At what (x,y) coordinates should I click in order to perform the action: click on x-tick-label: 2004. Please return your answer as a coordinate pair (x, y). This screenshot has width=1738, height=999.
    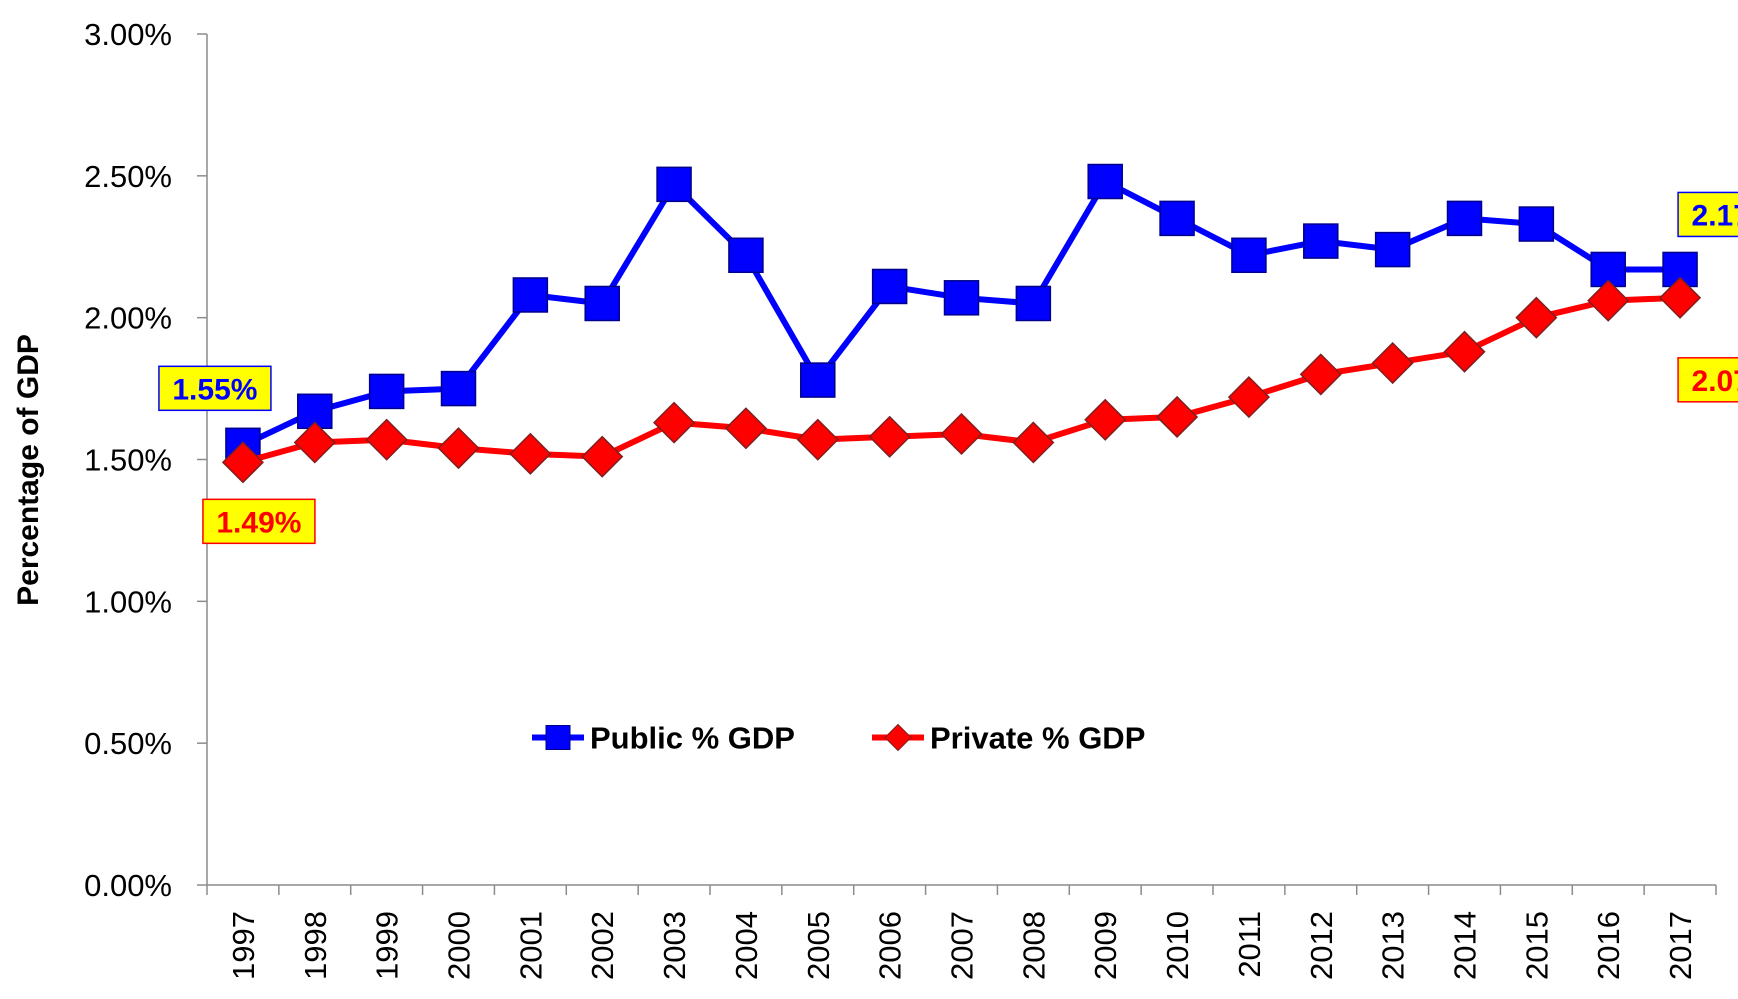
    Looking at the image, I should click on (746, 945).